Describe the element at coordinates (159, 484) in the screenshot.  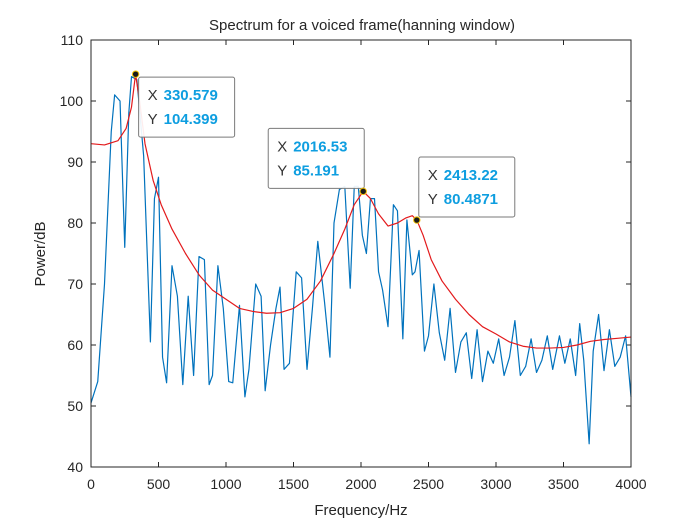
I see `x-tick-label: 500` at that location.